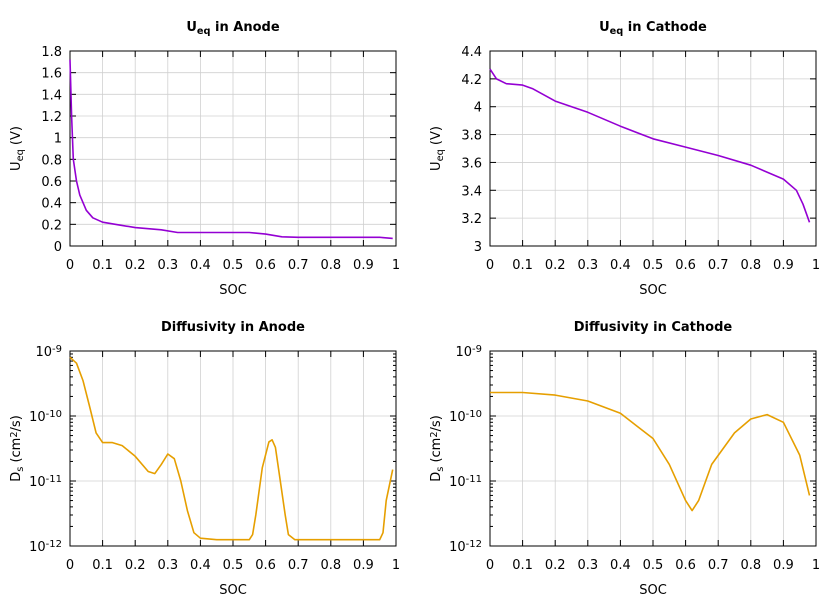  What do you see at coordinates (245, 27) in the screenshot?
I see `text-rest: in Anode` at bounding box center [245, 27].